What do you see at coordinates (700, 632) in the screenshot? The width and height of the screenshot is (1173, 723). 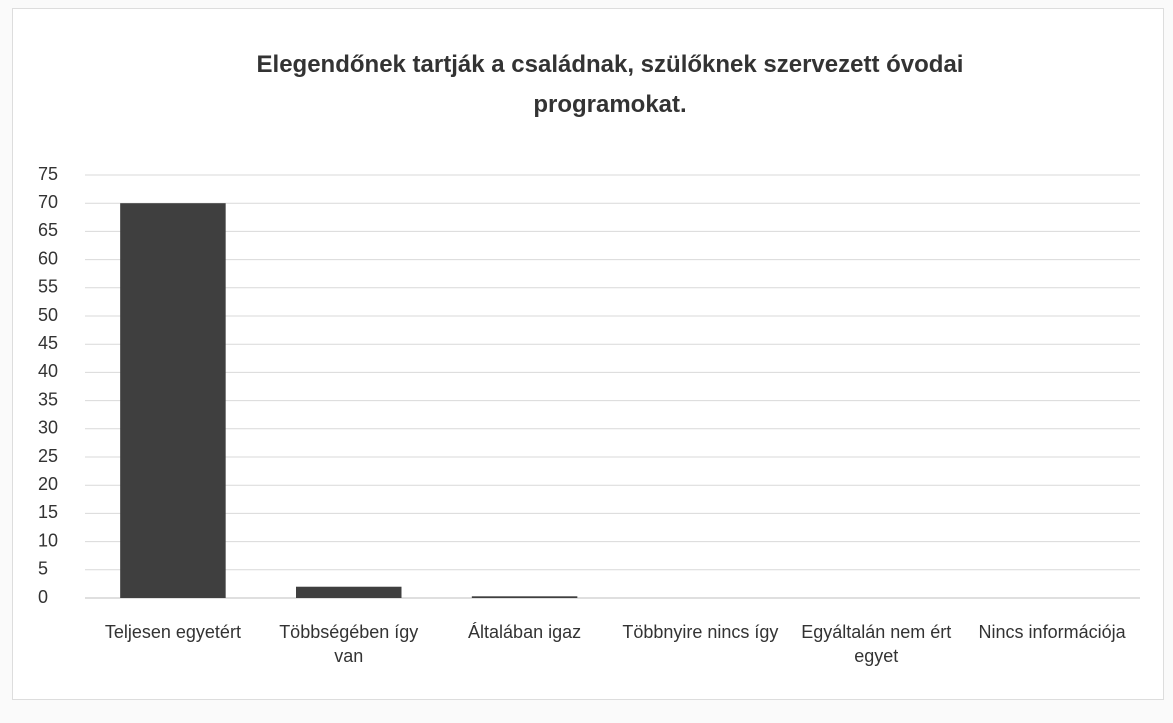 I see `x-tick-label: Többnyire nincs így` at bounding box center [700, 632].